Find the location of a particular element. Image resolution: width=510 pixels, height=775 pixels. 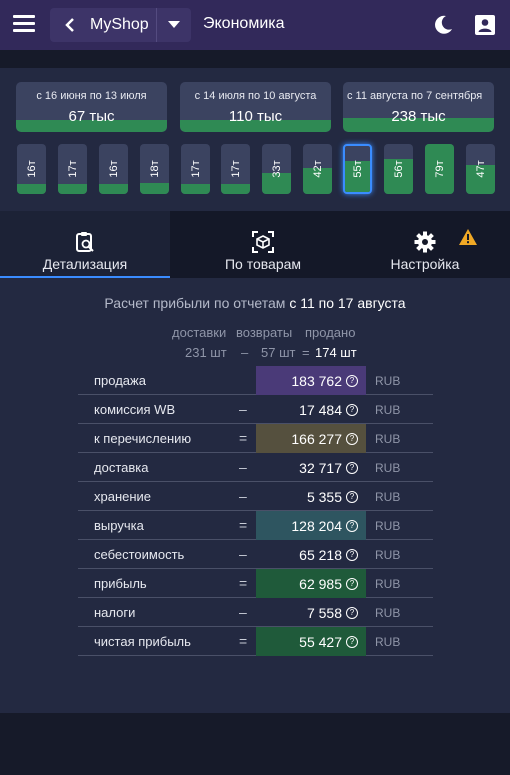

table-row: к перечислению = 166 277? RUB is located at coordinates (255, 438).